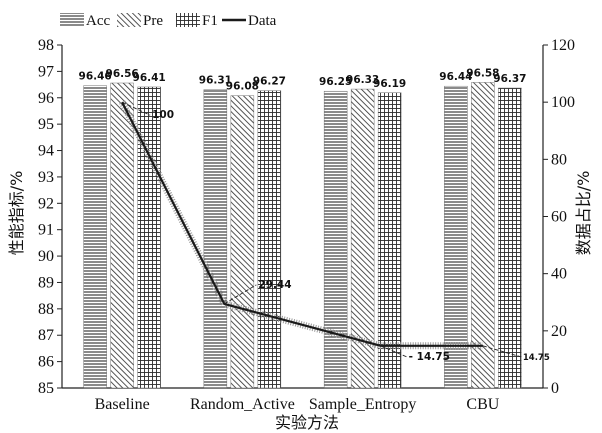  Describe the element at coordinates (188, 20) in the screenshot. I see `legend-swatch-f1` at that location.